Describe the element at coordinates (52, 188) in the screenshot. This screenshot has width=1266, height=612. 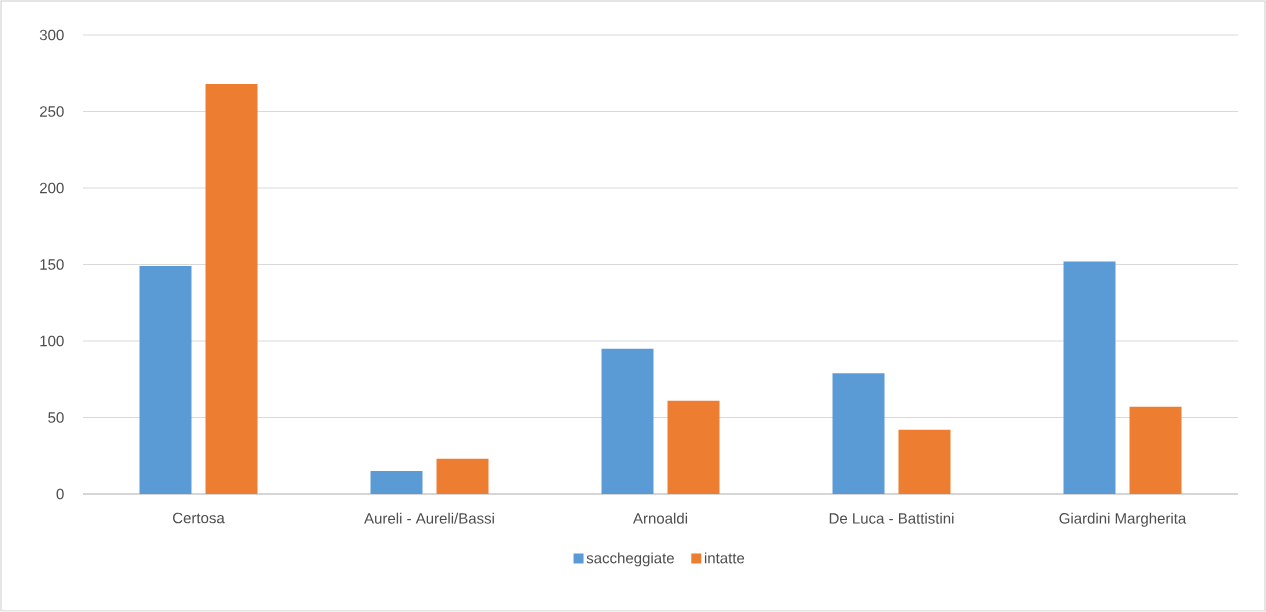
I see `y-tick-label: 200` at that location.